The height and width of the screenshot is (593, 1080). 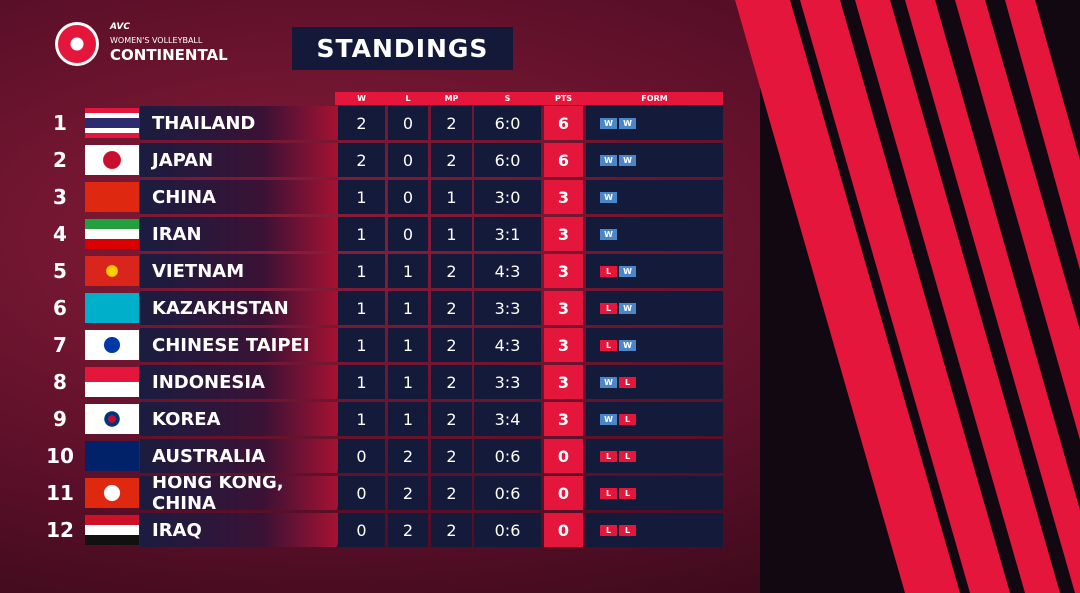 What do you see at coordinates (408, 98) in the screenshot?
I see `column-header: L` at bounding box center [408, 98].